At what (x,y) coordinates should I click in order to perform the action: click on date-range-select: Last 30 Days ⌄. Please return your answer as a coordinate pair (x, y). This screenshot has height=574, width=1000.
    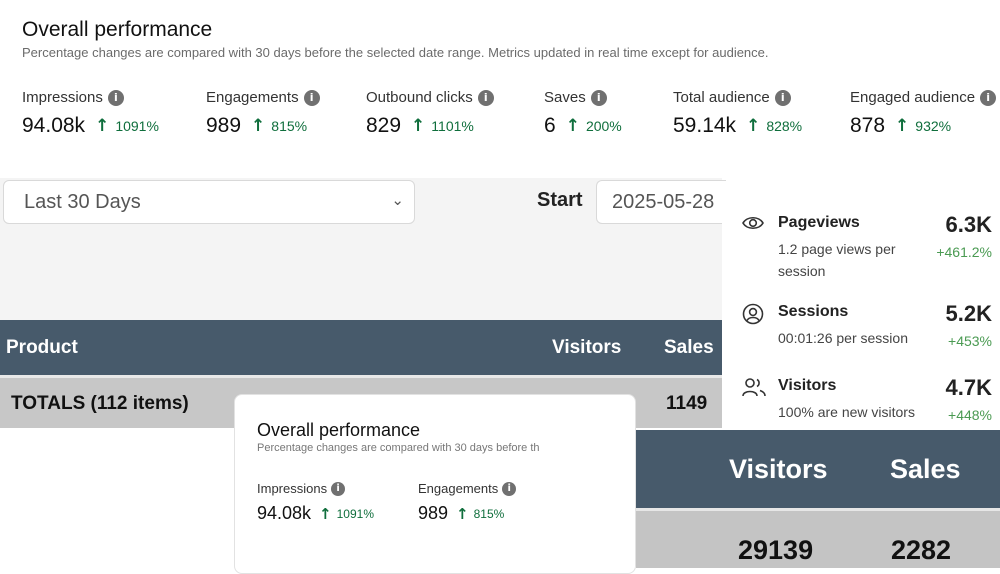
    Looking at the image, I should click on (209, 202).